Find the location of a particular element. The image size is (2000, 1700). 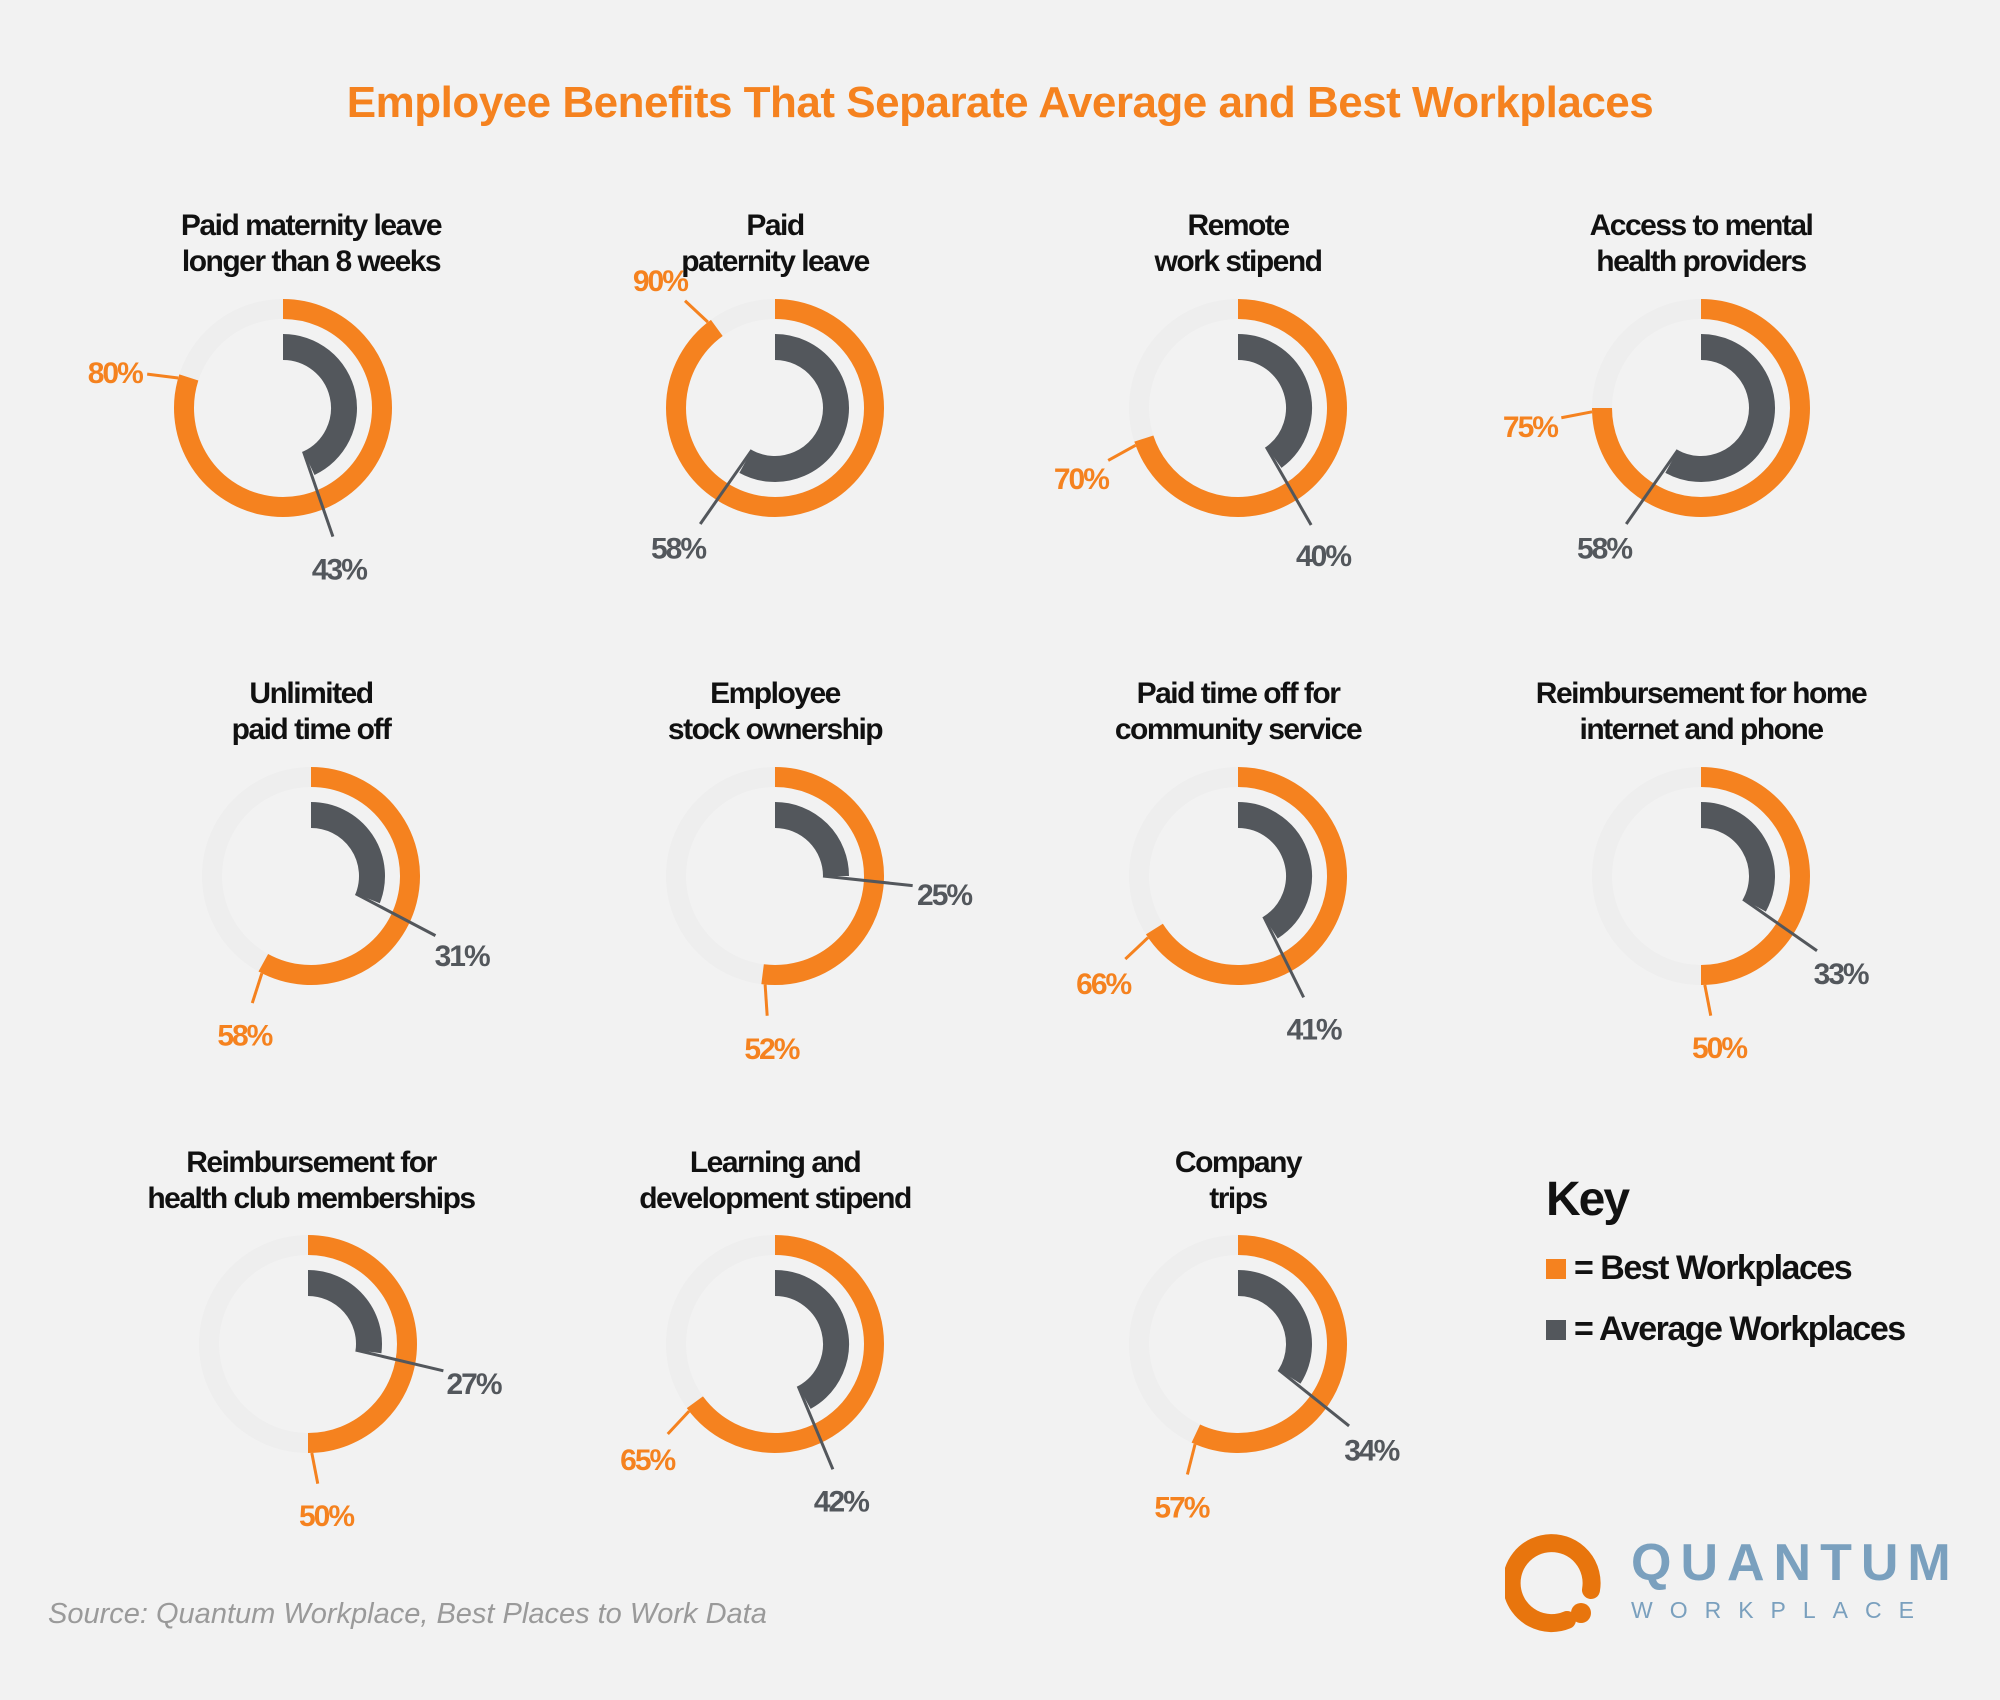

chart-title: Paid time off for is located at coordinates (1239, 693).